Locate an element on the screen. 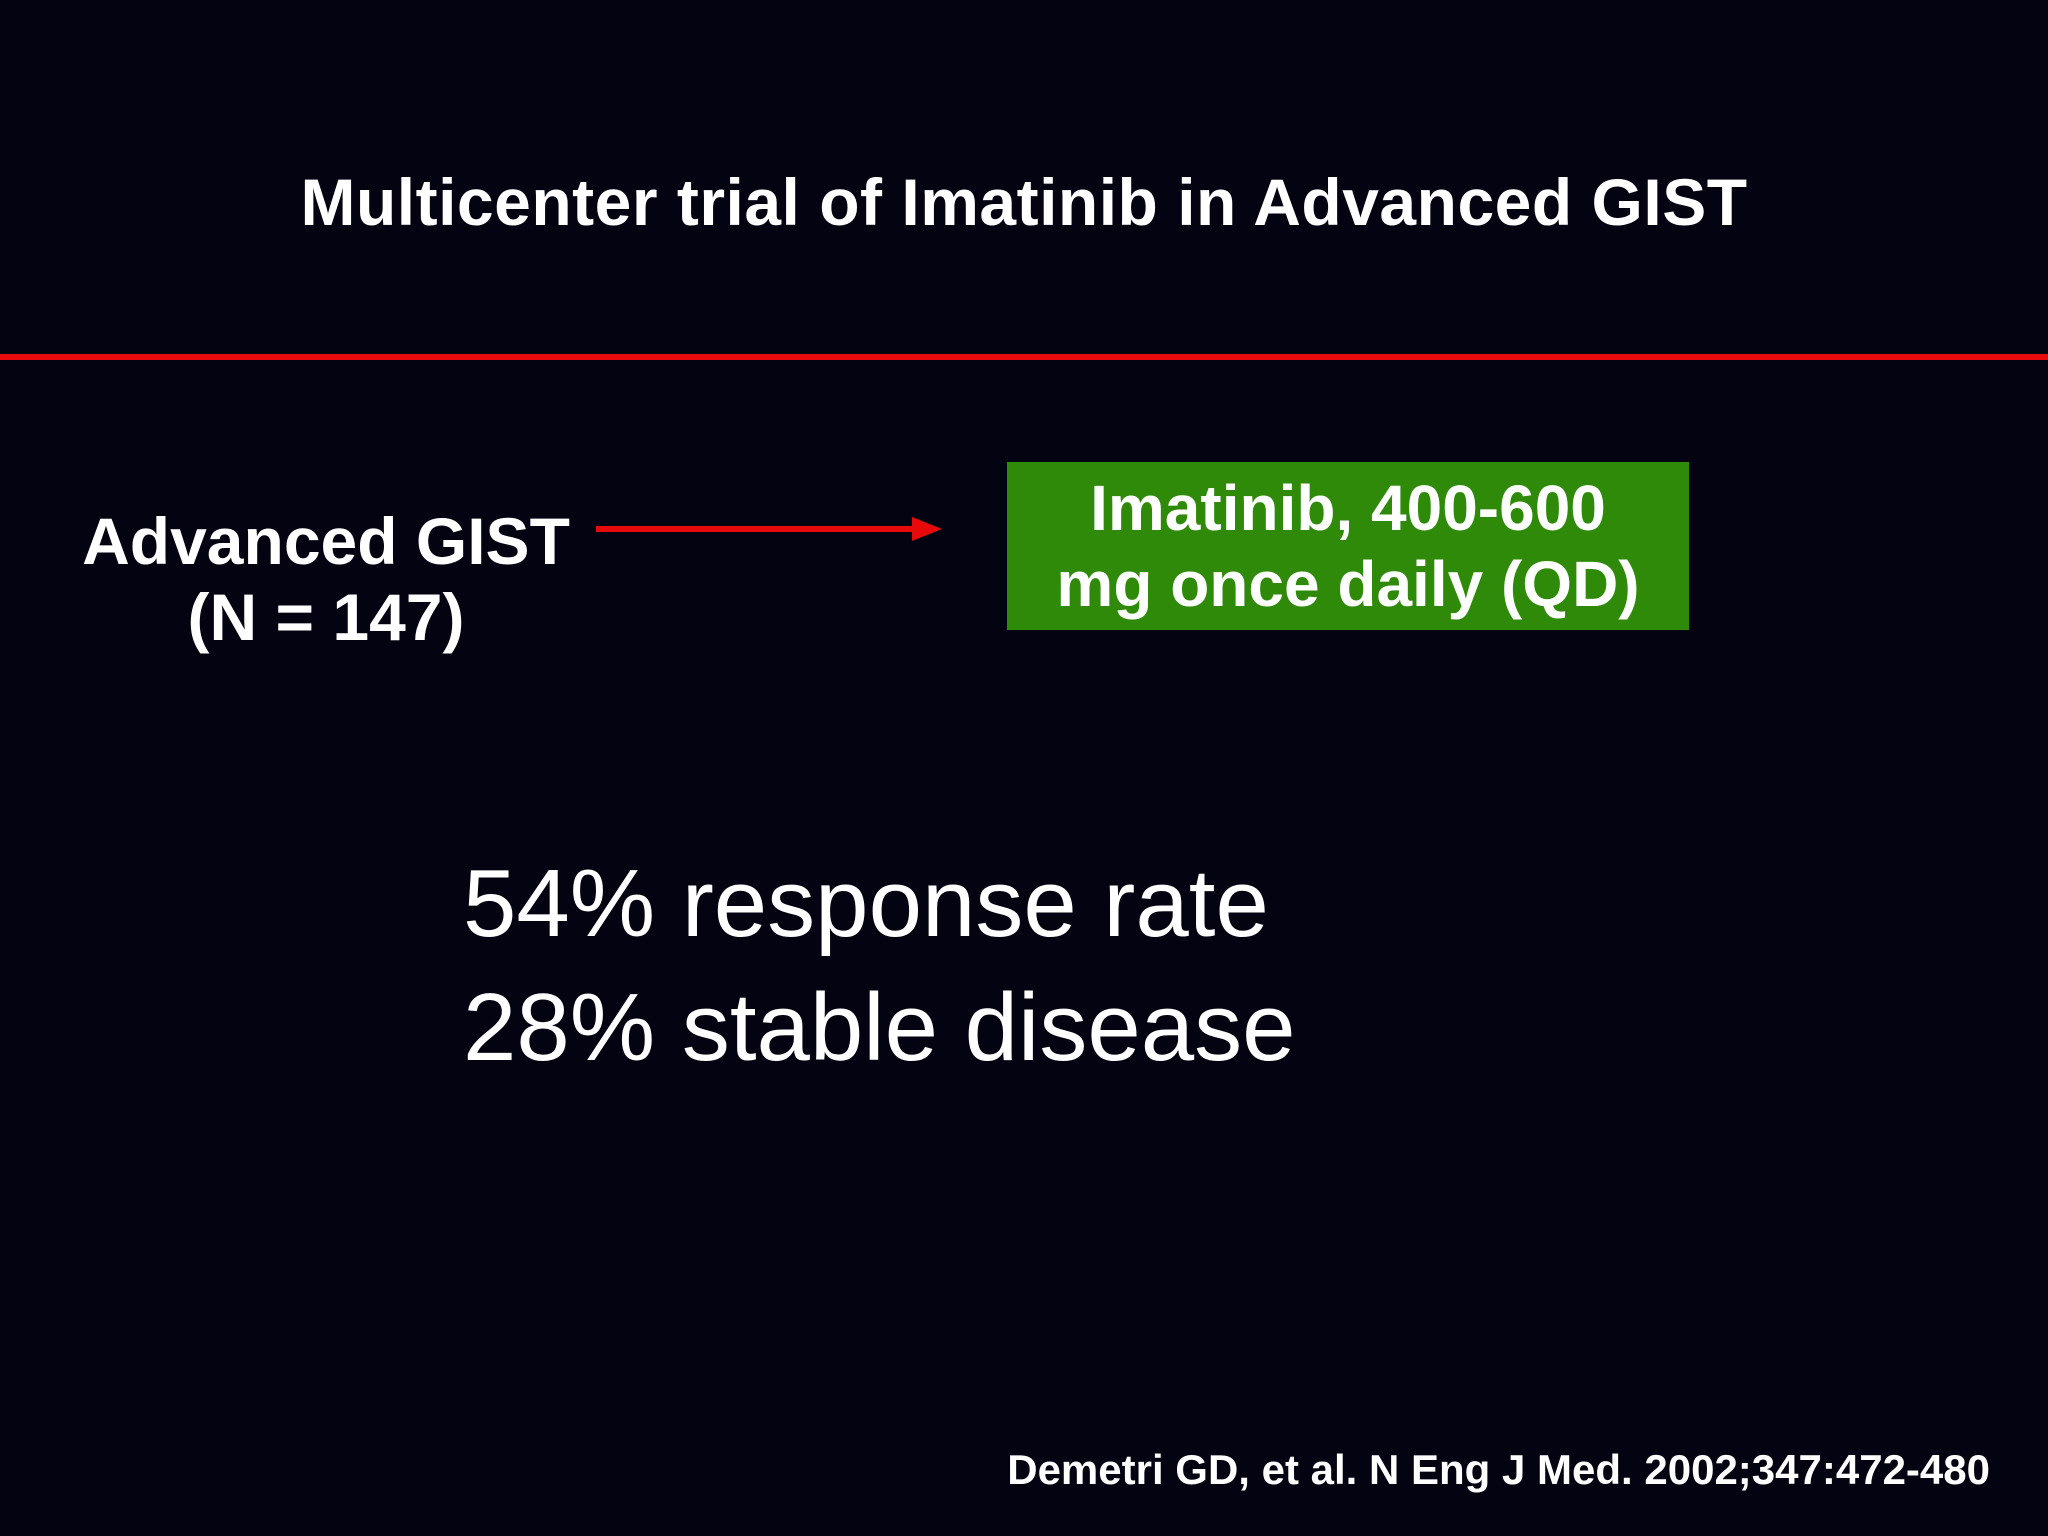  result-stable-disease: 28% stable disease is located at coordinates (879, 1027).